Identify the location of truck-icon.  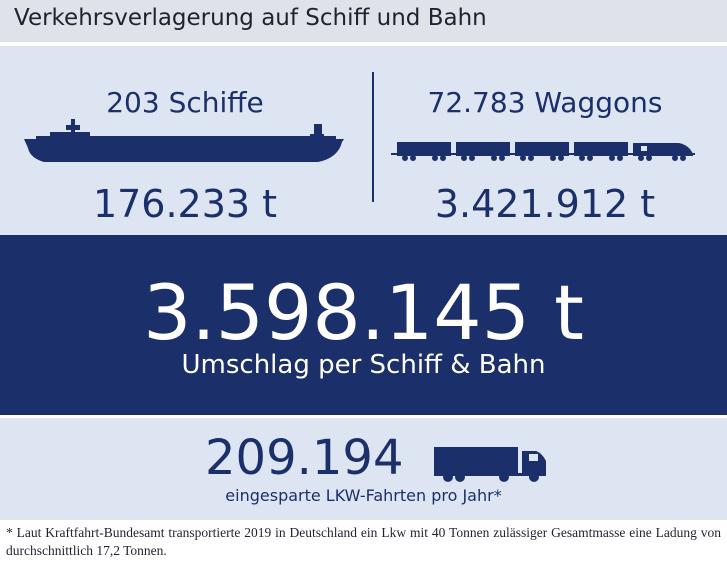
(490, 464).